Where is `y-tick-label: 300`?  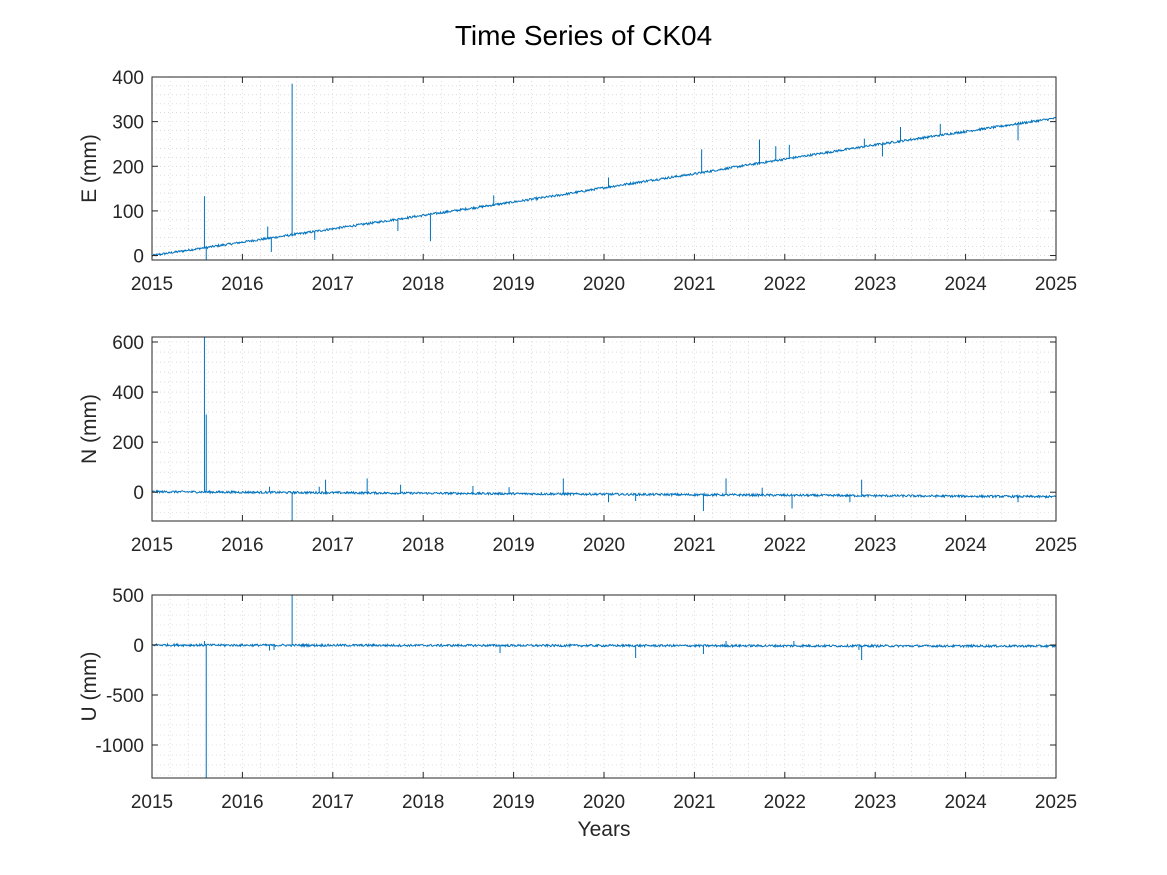 y-tick-label: 300 is located at coordinates (128, 123).